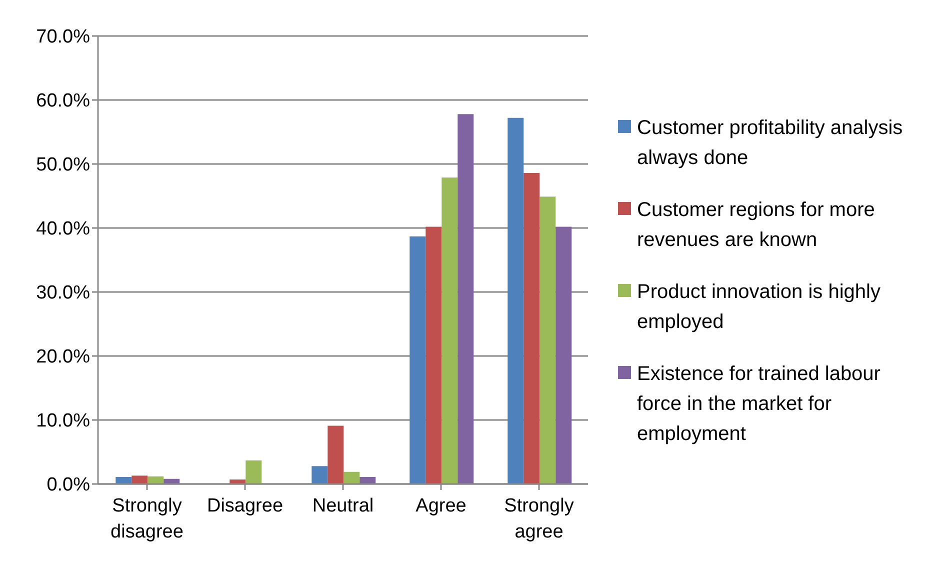 The width and height of the screenshot is (931, 562). What do you see at coordinates (245, 505) in the screenshot?
I see `x-tick-label: Disagree` at bounding box center [245, 505].